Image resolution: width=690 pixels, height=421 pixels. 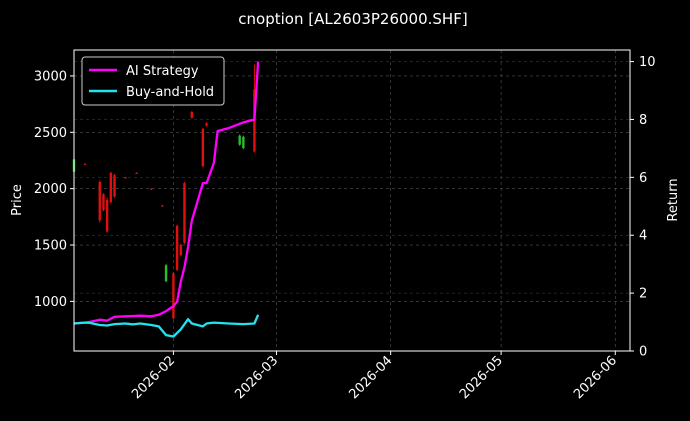 I want to click on legend: AI Strategy Buy-and-Hold, so click(x=153, y=81).